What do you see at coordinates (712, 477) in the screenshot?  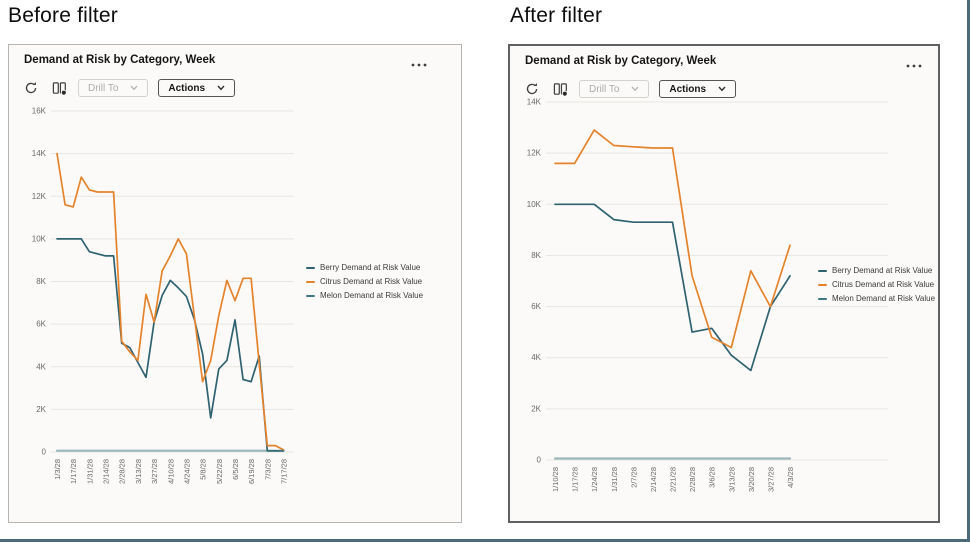 I see `x-axis-label: 3/6/28` at bounding box center [712, 477].